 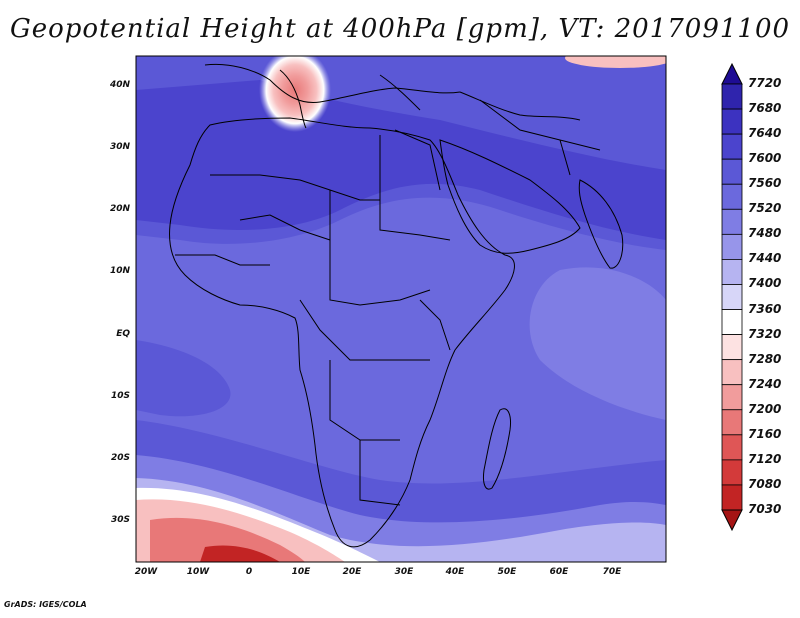 I want to click on colorbar-label: 7080, so click(x=765, y=483).